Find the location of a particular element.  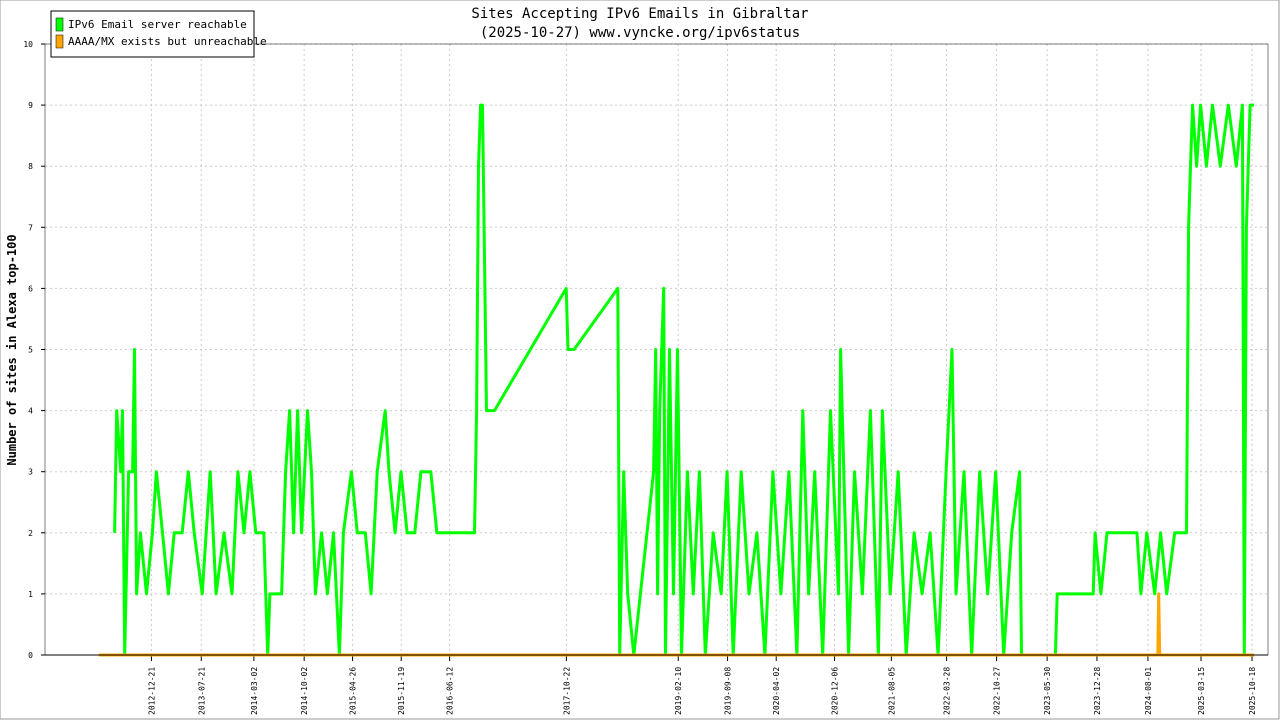

legend-box is located at coordinates (152, 34).